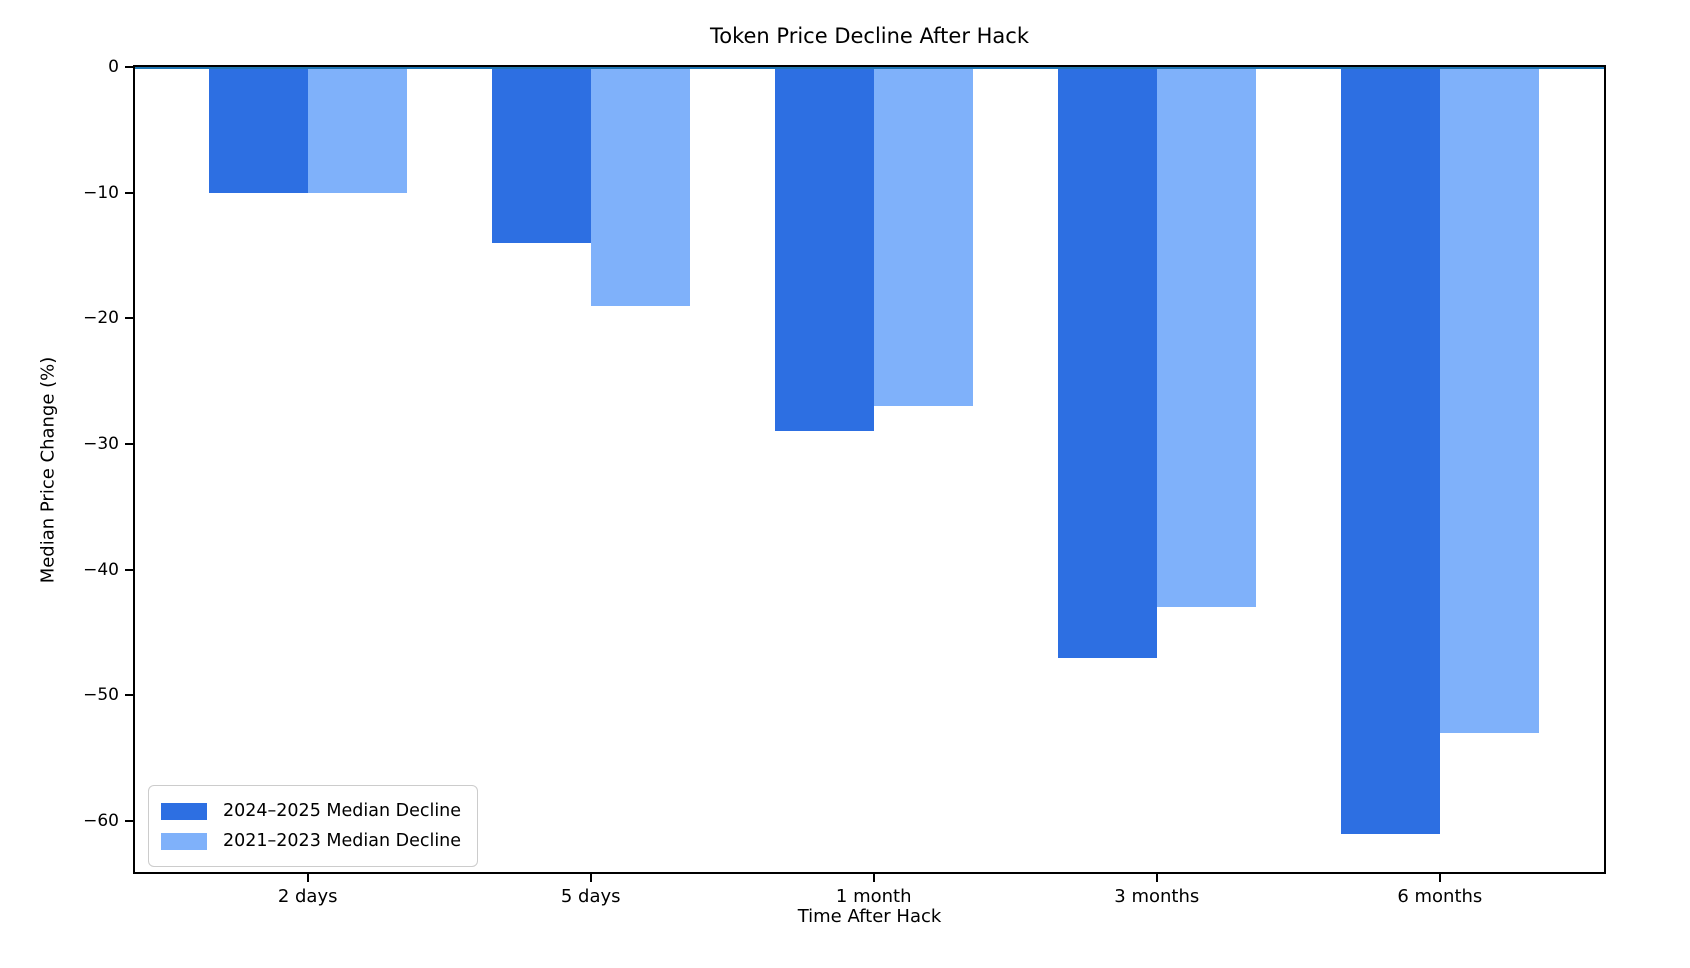  I want to click on y-tick-label: −10, so click(101, 192).